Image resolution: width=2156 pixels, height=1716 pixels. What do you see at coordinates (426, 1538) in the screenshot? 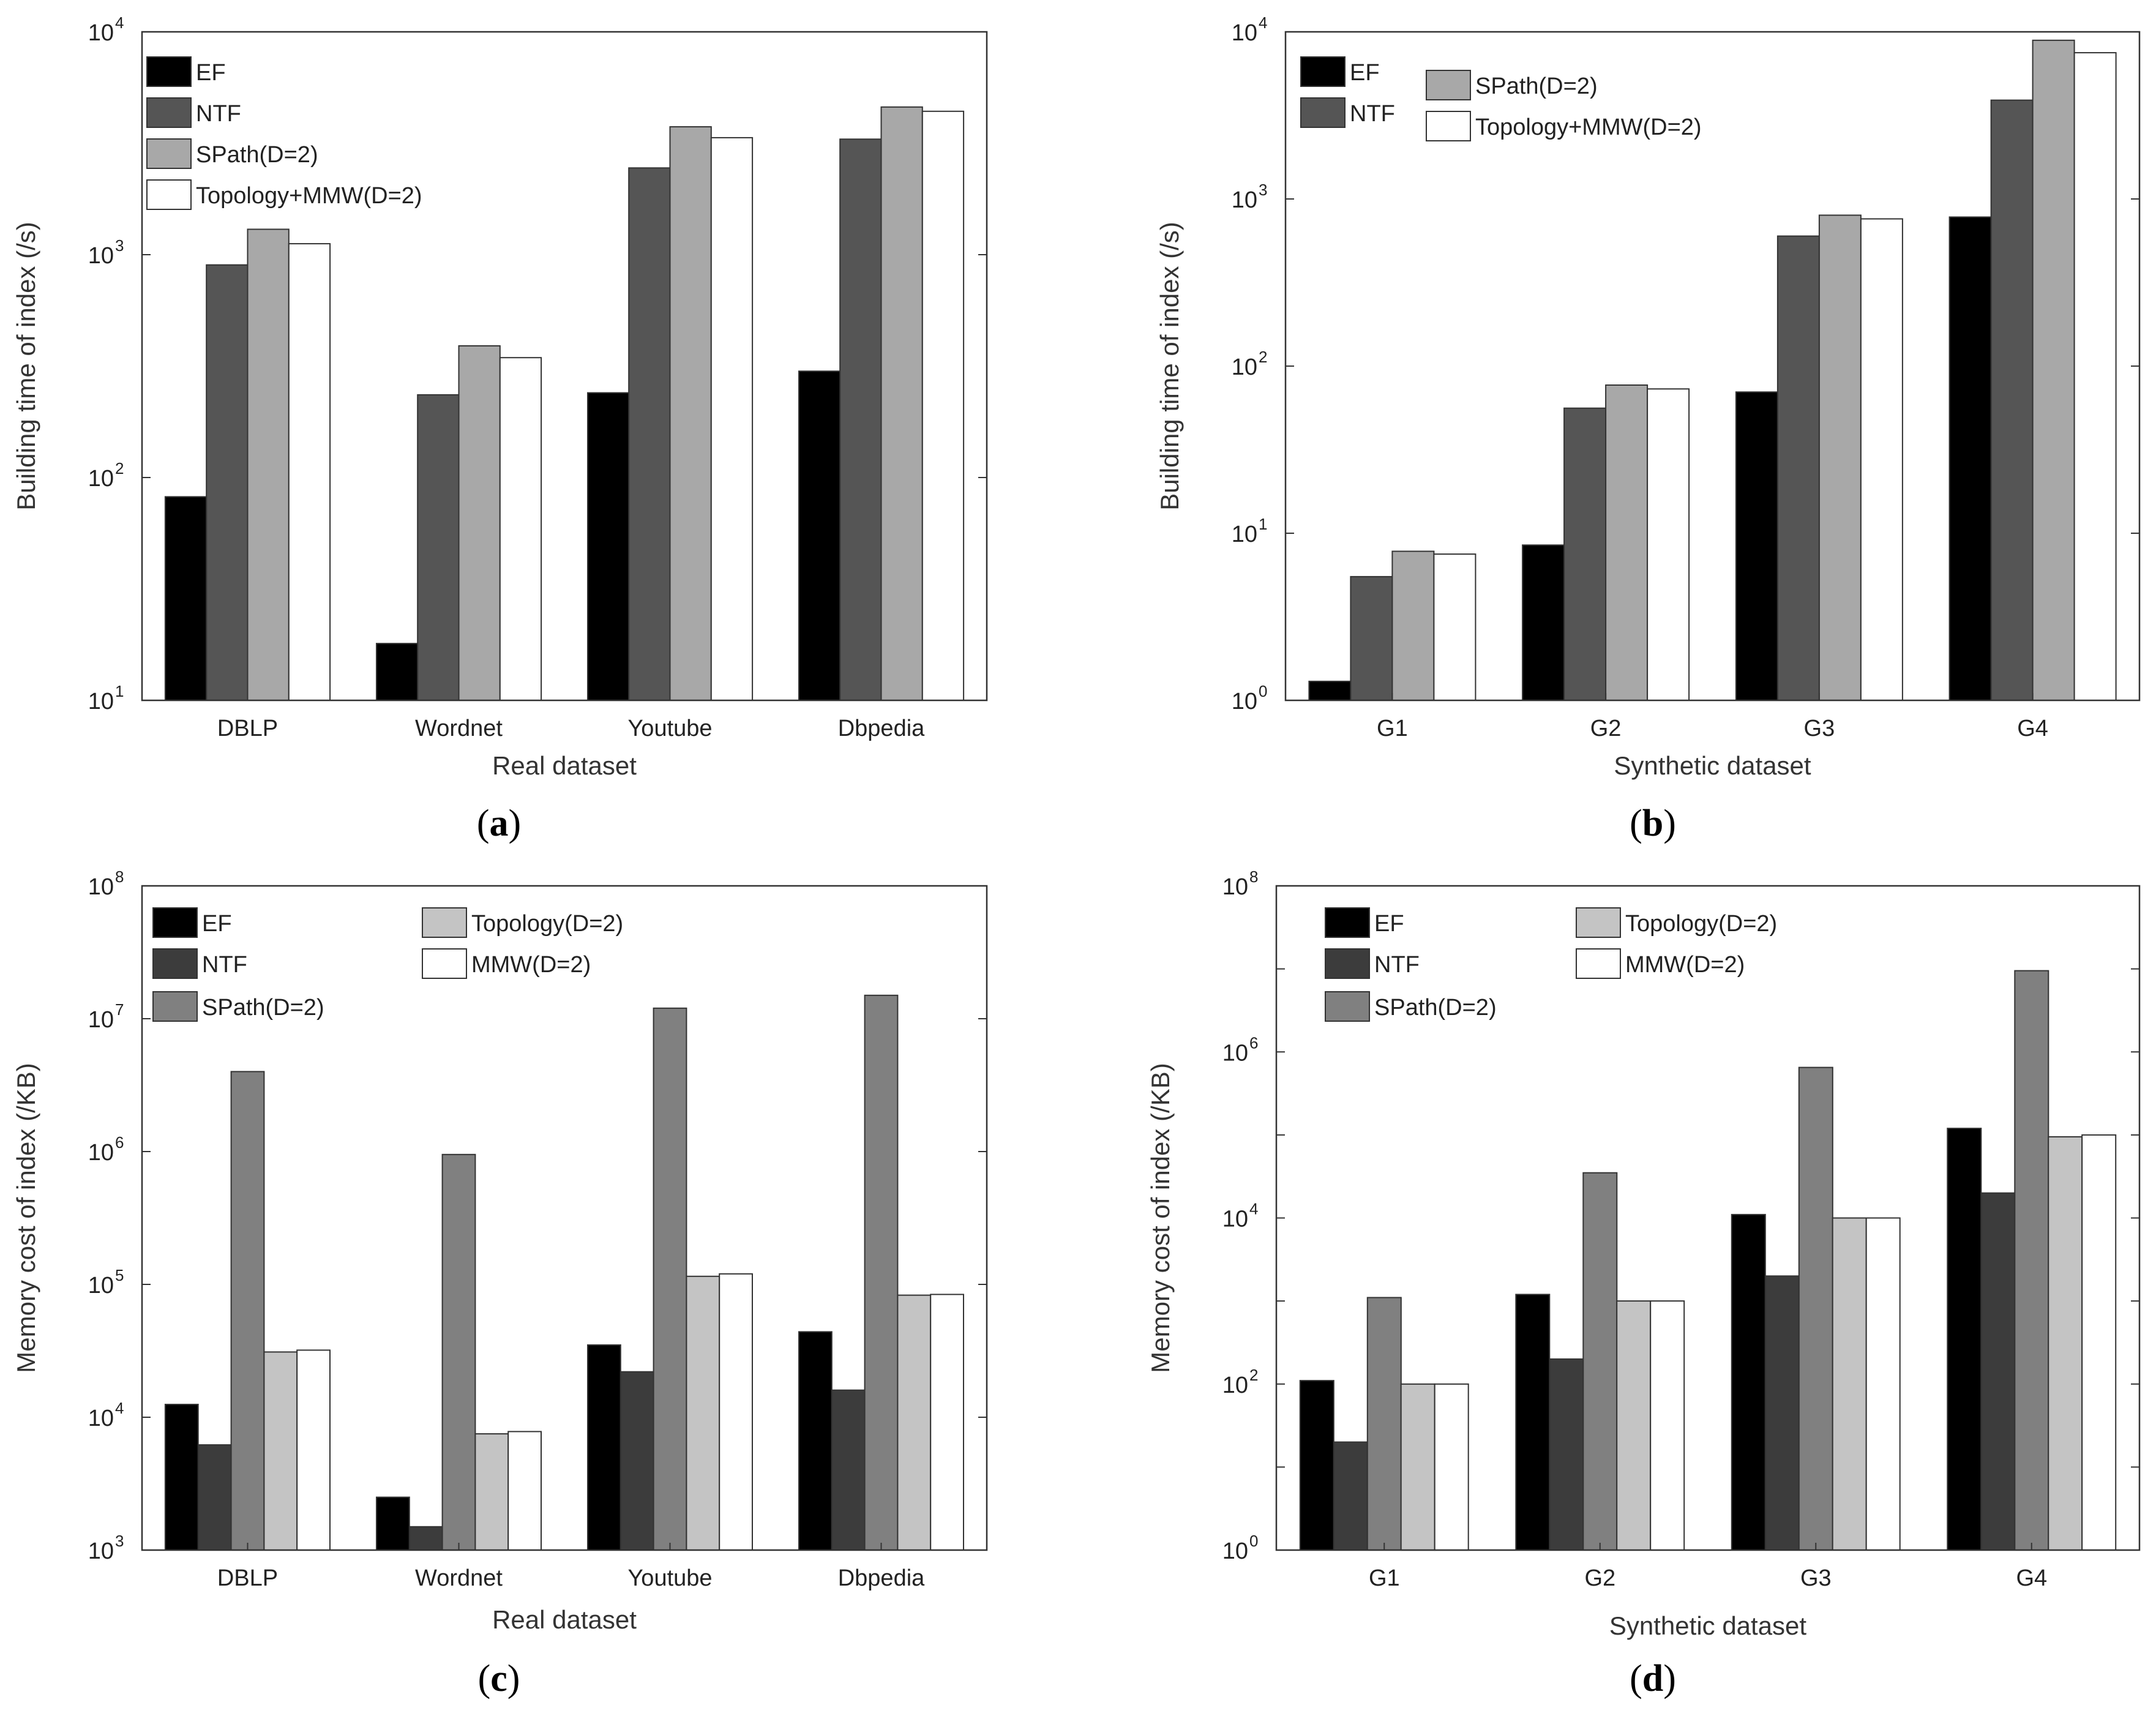
I see `bar-ntf-wordnet` at bounding box center [426, 1538].